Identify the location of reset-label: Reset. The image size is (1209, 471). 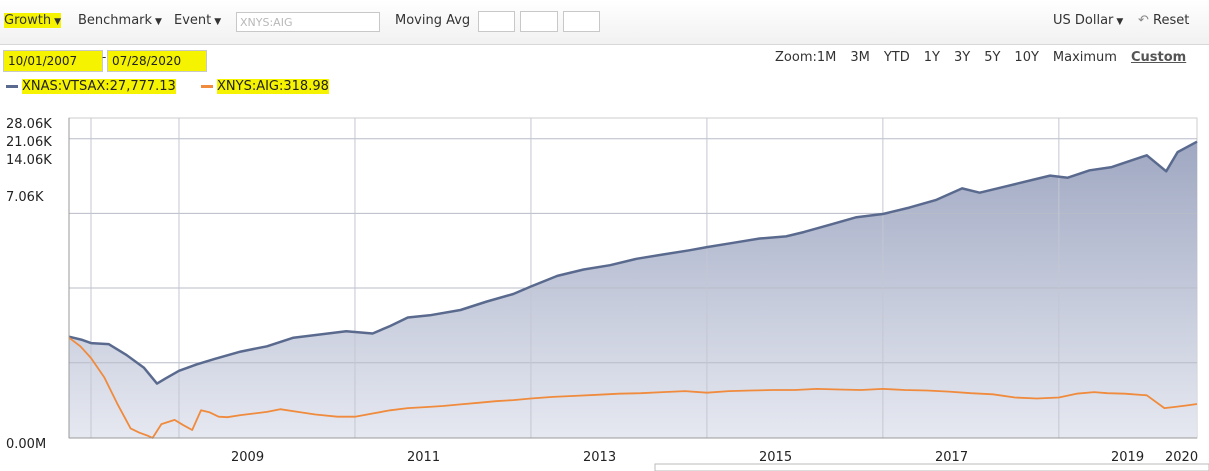
(1171, 20).